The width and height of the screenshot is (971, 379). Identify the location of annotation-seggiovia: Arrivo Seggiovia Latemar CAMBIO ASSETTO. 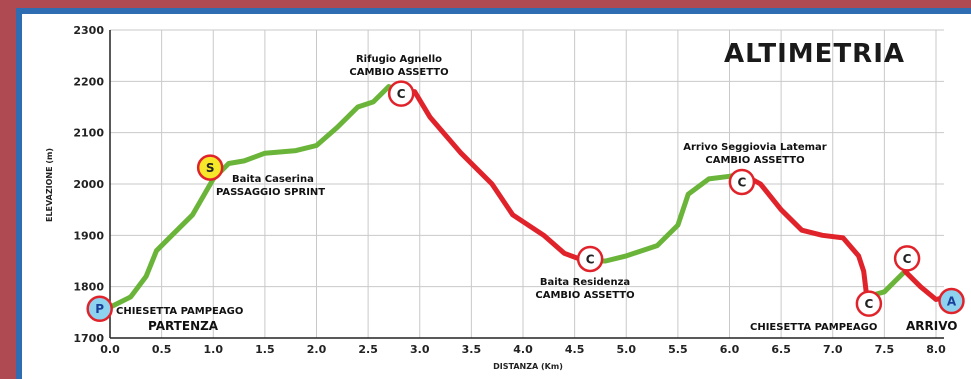
(755, 154).